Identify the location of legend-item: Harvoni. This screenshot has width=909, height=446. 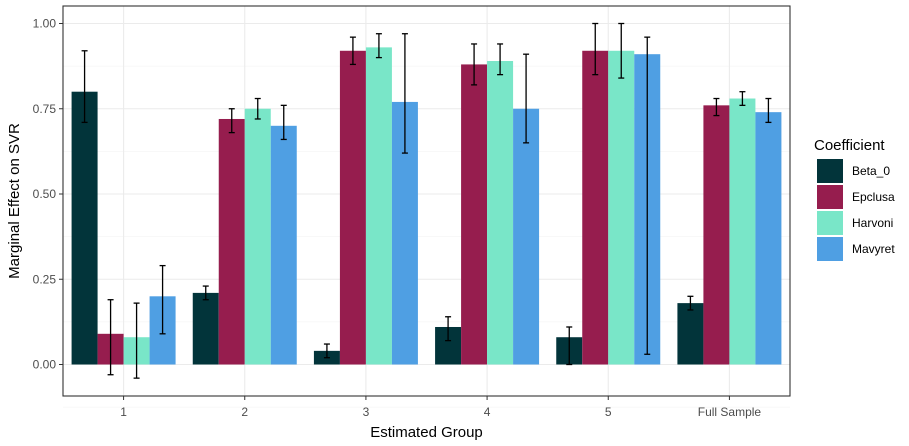
(855, 223).